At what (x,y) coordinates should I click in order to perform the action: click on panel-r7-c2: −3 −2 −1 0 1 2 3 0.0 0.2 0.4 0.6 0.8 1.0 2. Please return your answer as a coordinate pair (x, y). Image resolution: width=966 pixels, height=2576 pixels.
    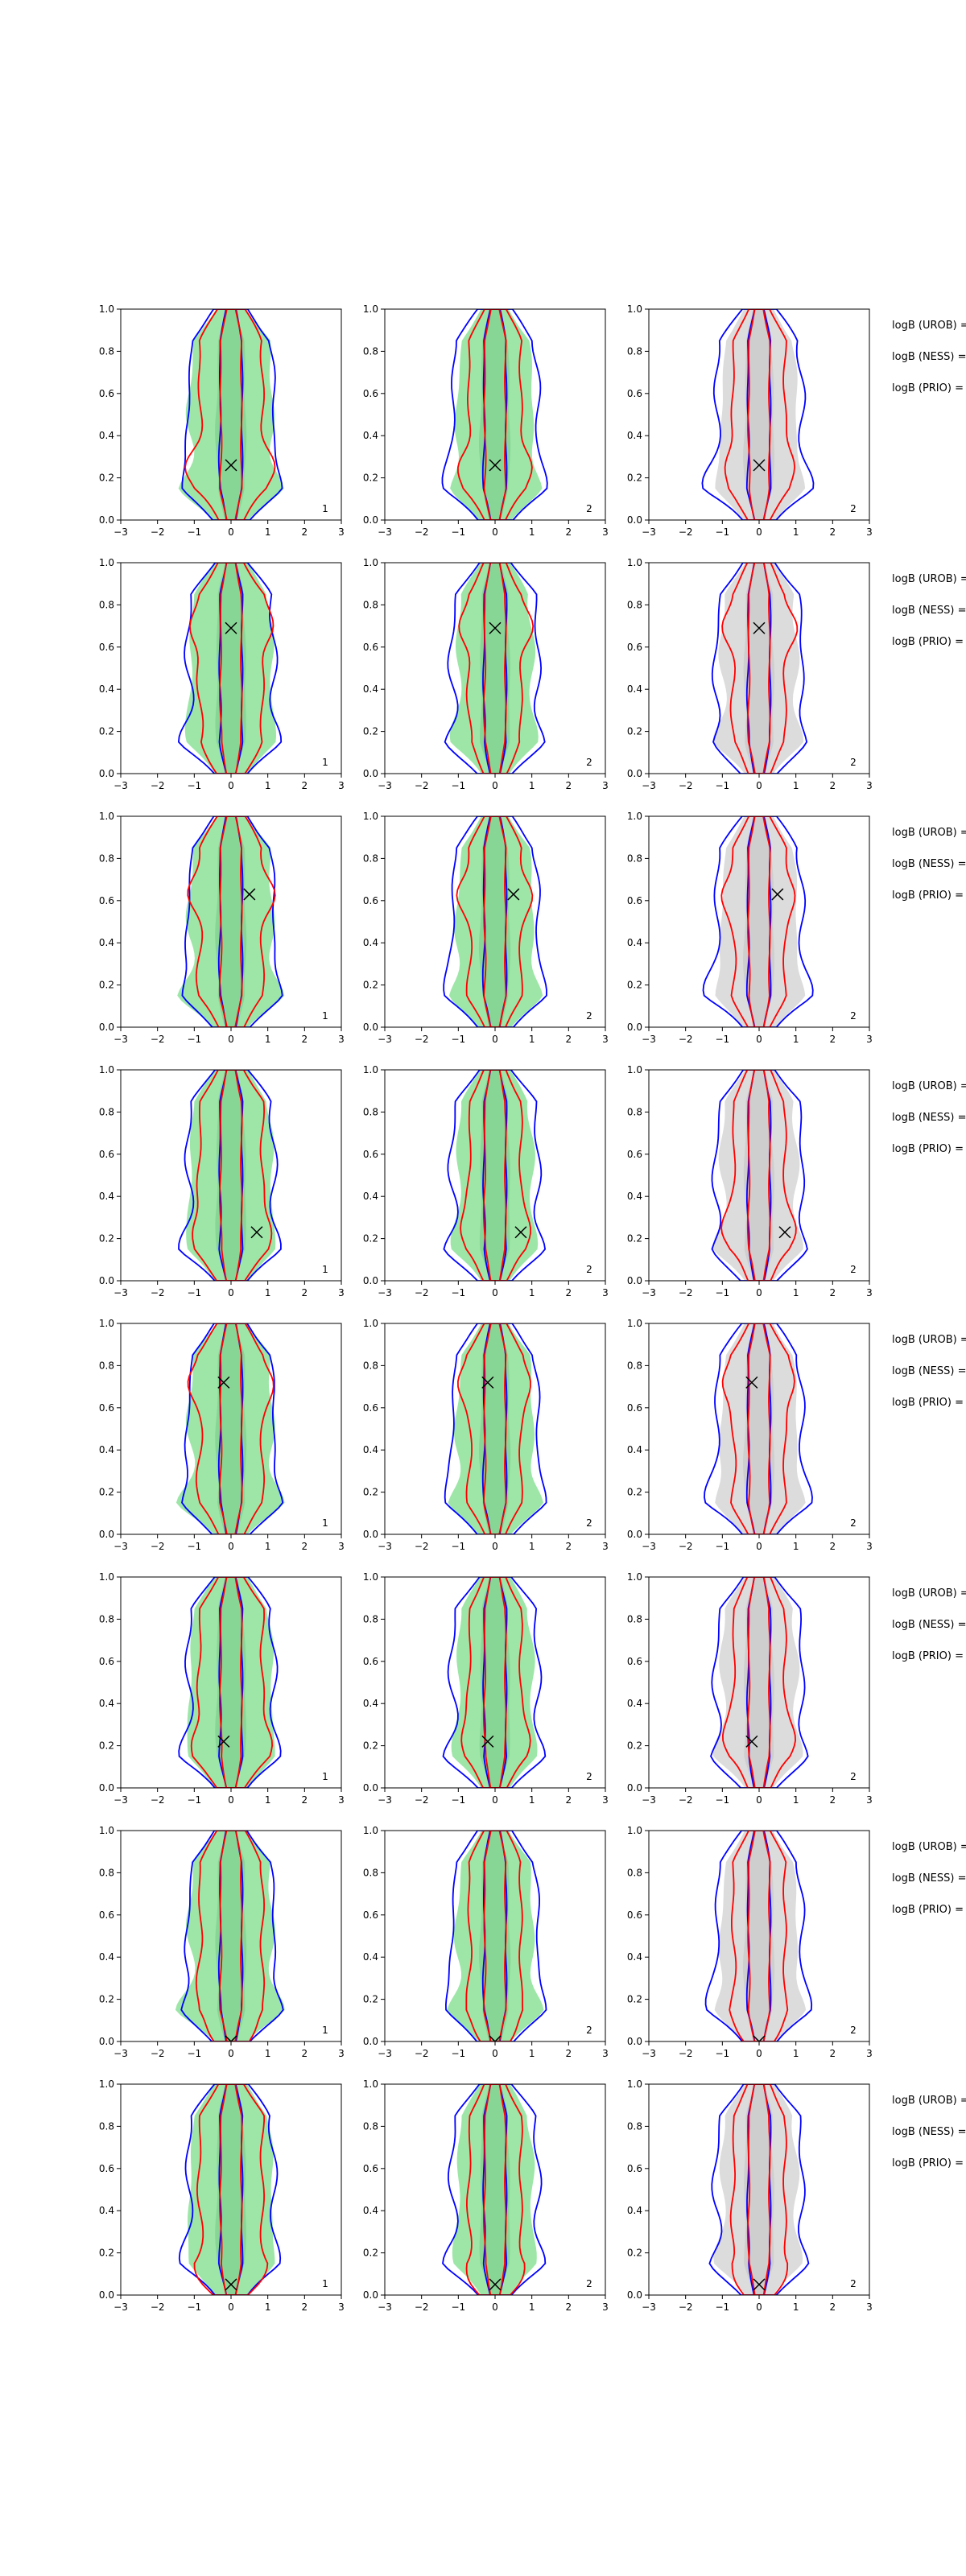
    Looking at the image, I should click on (486, 1942).